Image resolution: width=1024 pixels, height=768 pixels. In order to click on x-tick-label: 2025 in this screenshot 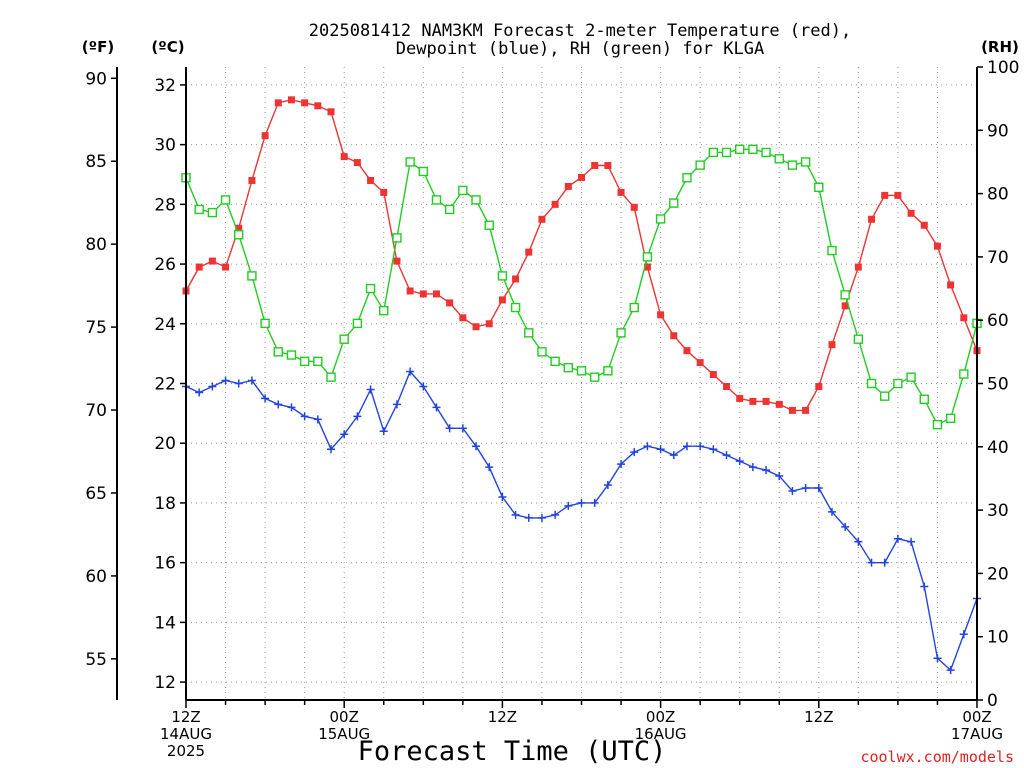, I will do `click(186, 751)`.